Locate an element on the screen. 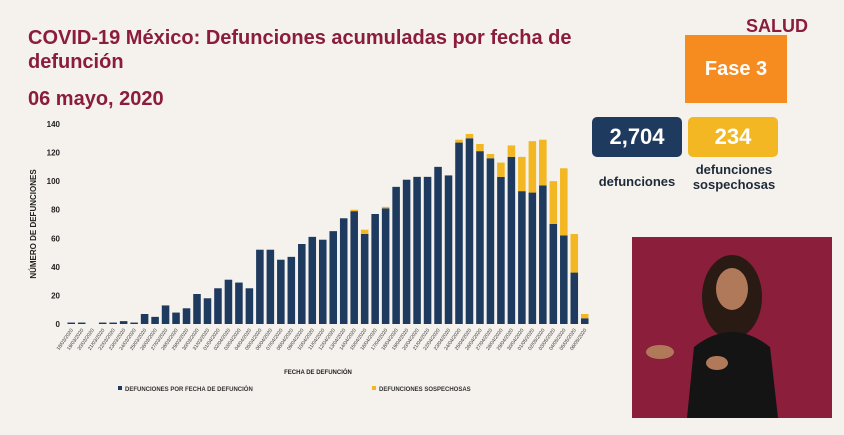 The width and height of the screenshot is (844, 435). y-tick-label: 40 is located at coordinates (55, 267).